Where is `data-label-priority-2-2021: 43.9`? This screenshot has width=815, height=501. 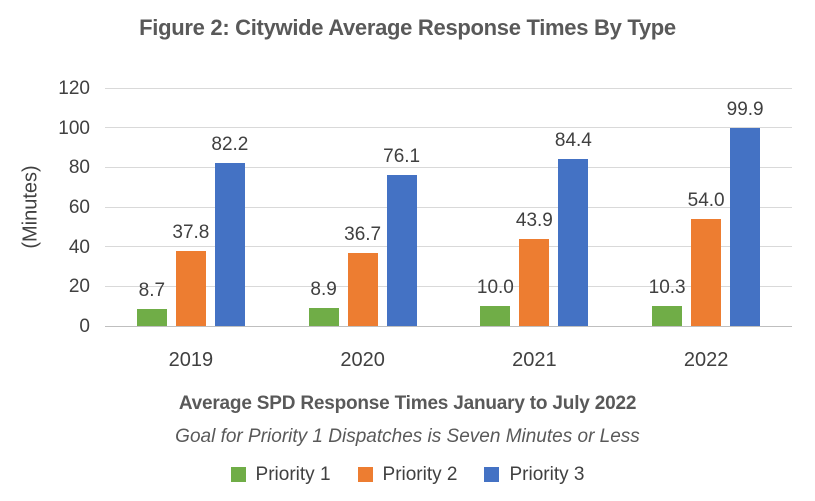 data-label-priority-2-2021: 43.9 is located at coordinates (534, 220).